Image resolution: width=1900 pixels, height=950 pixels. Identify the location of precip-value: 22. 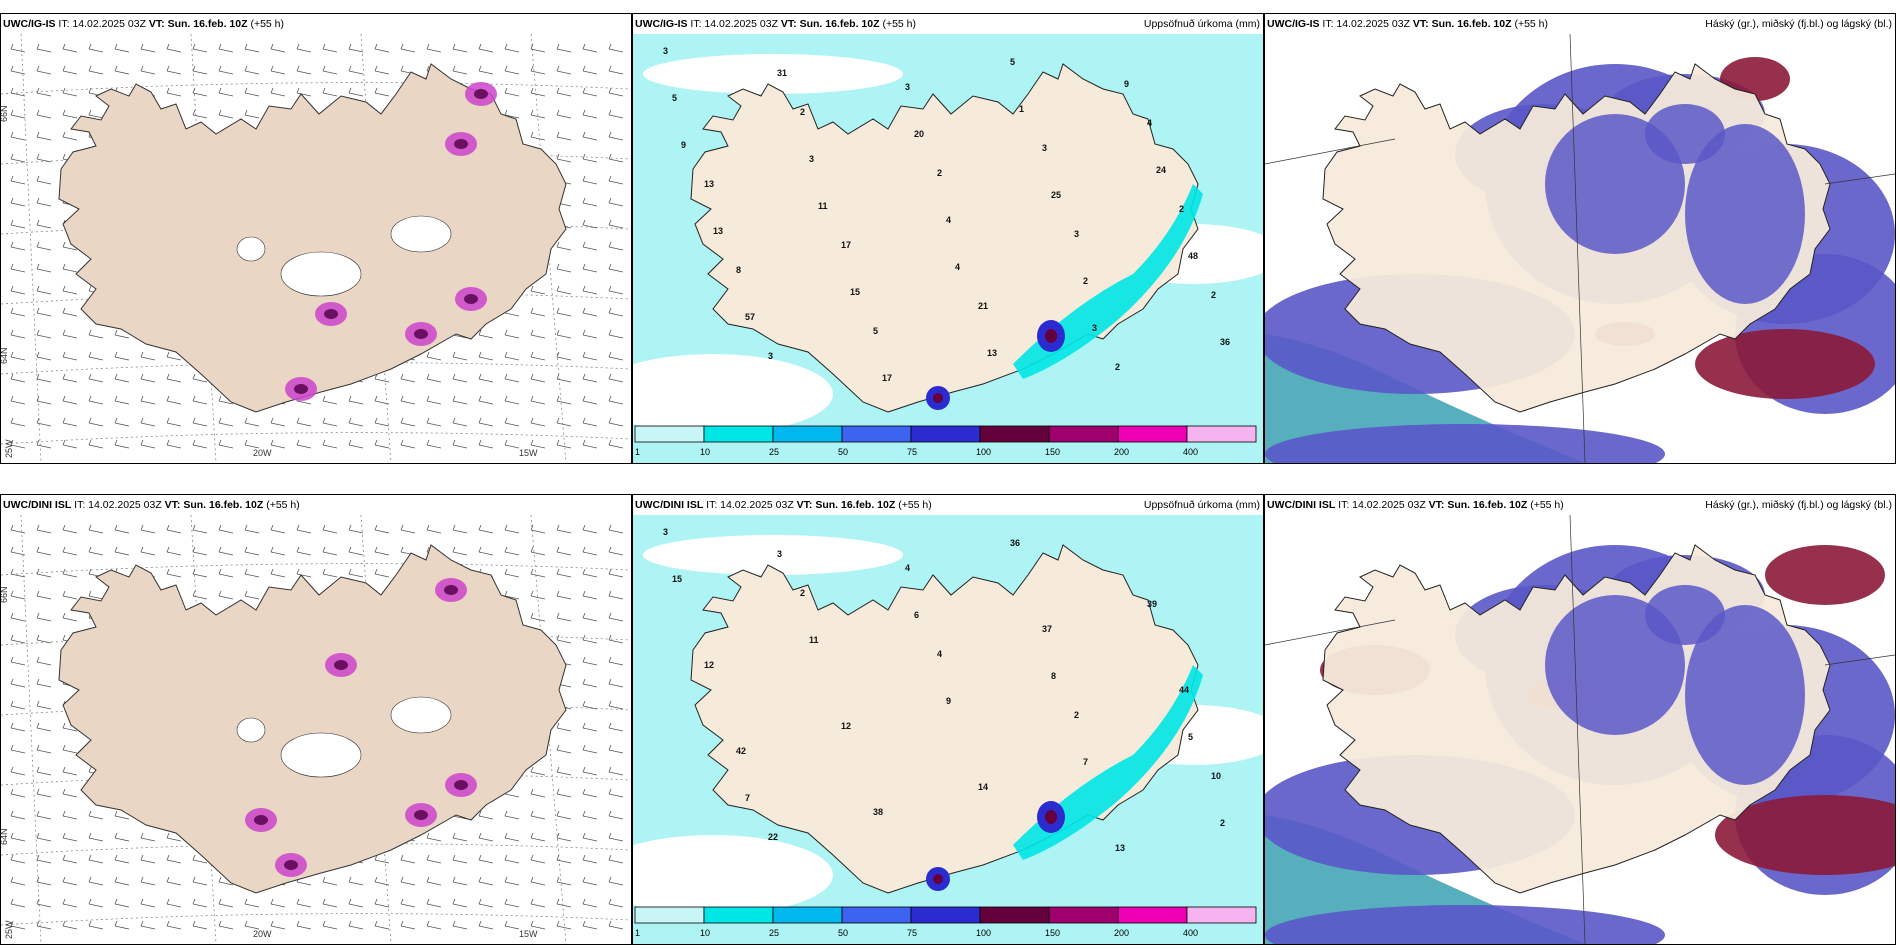
(773, 837).